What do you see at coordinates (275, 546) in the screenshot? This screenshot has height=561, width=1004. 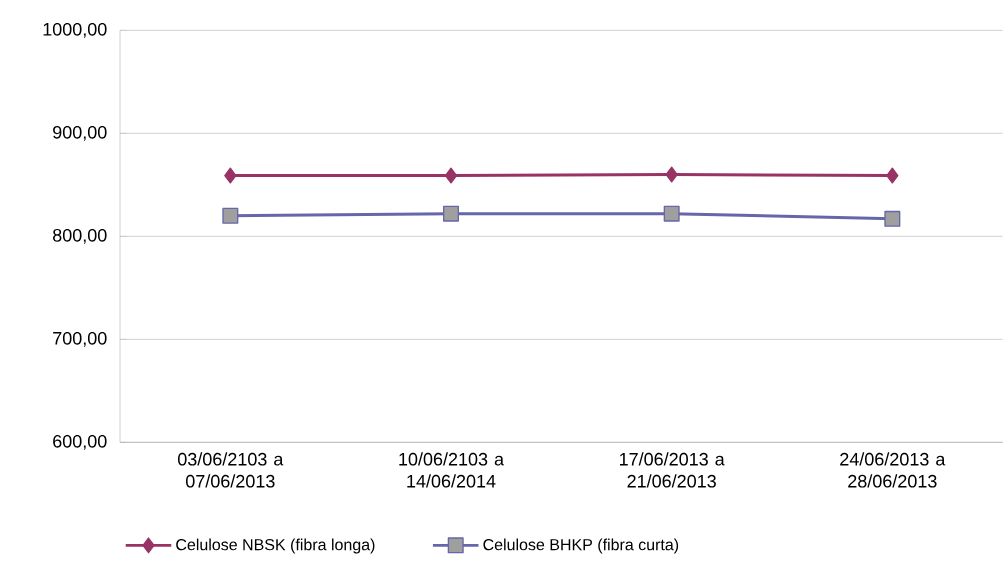 I see `legend-label: Celulose NBSK (fibra longa)` at bounding box center [275, 546].